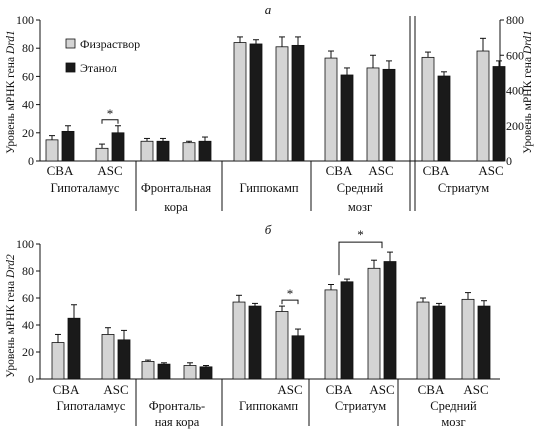  Describe the element at coordinates (268, 9) in the screenshot. I see `panel-a-label: а` at that location.